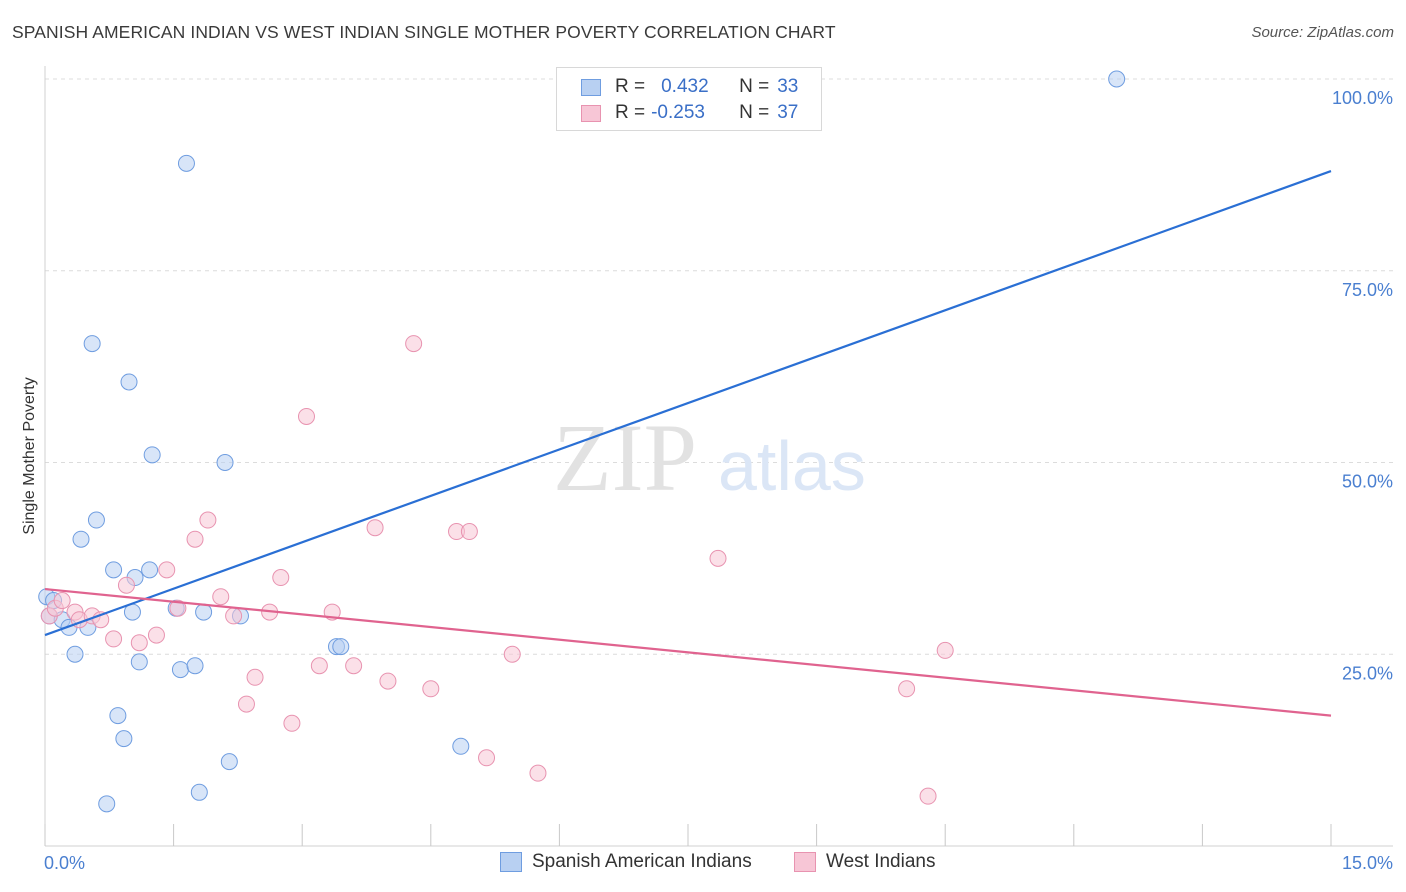 This screenshot has height=892, width=1406. Describe the element at coordinates (1322, 32) in the screenshot. I see `source-label: Source: ZipAtlas.com` at that location.